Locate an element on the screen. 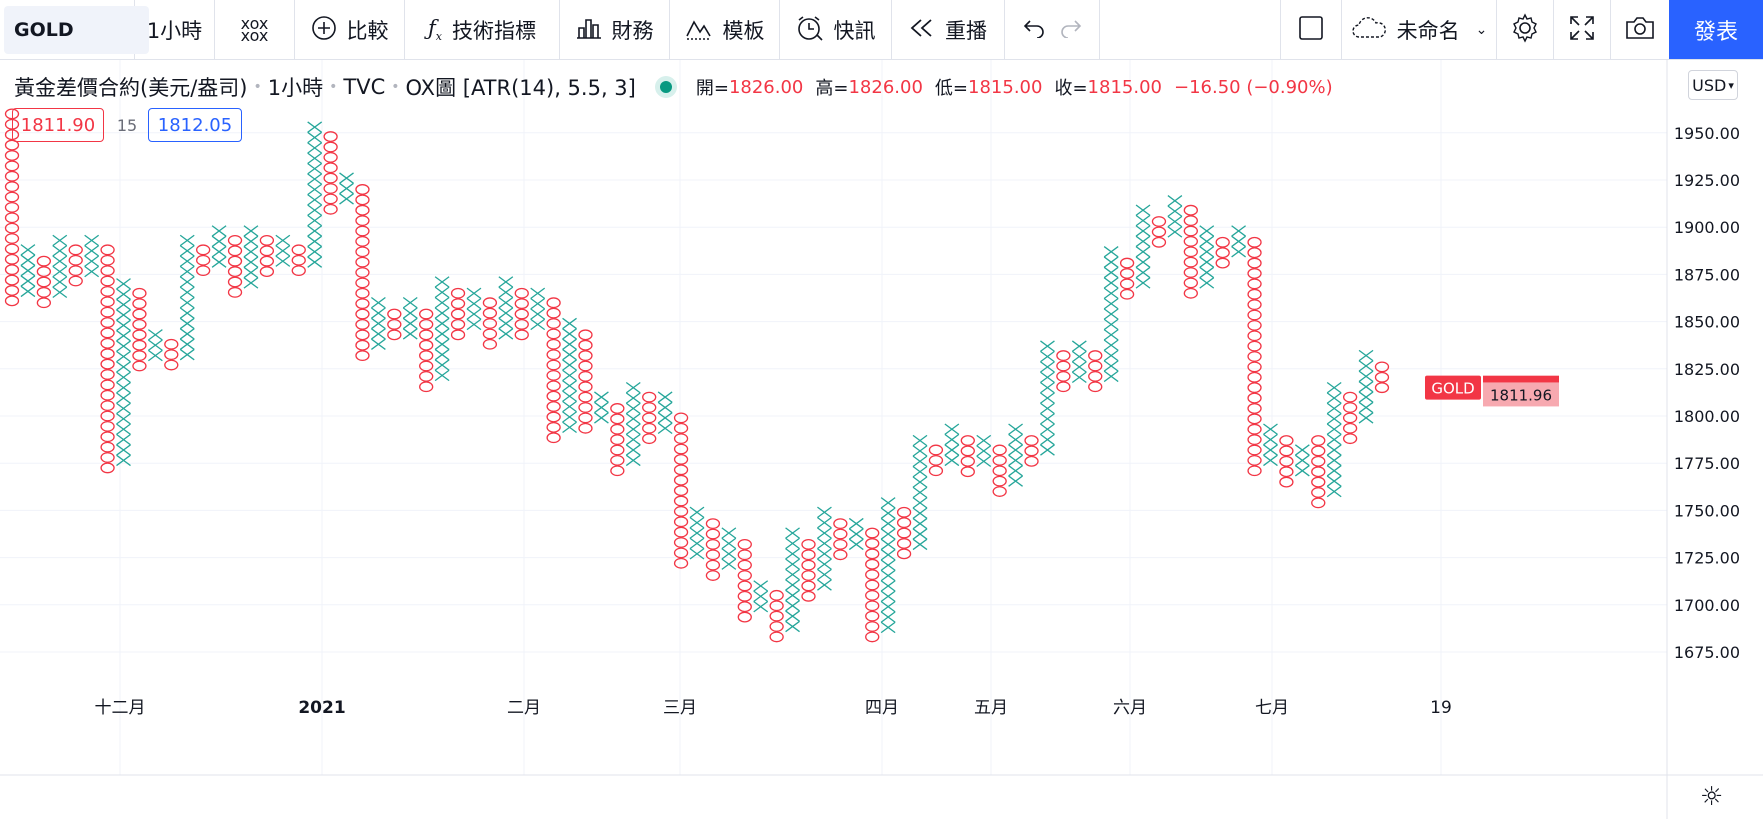 The width and height of the screenshot is (1763, 819). alerts-button: 快訊 is located at coordinates (836, 30).